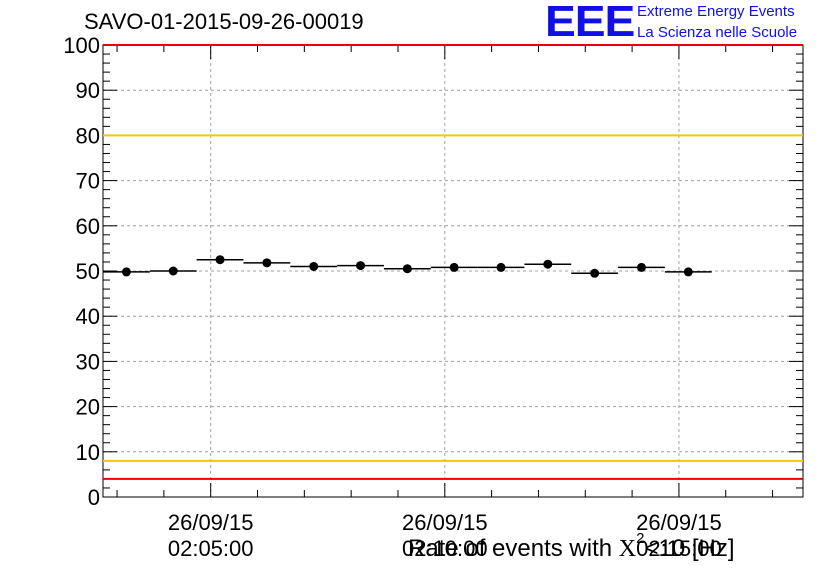  What do you see at coordinates (88, 407) in the screenshot?
I see `y-tick-label: 20` at bounding box center [88, 407].